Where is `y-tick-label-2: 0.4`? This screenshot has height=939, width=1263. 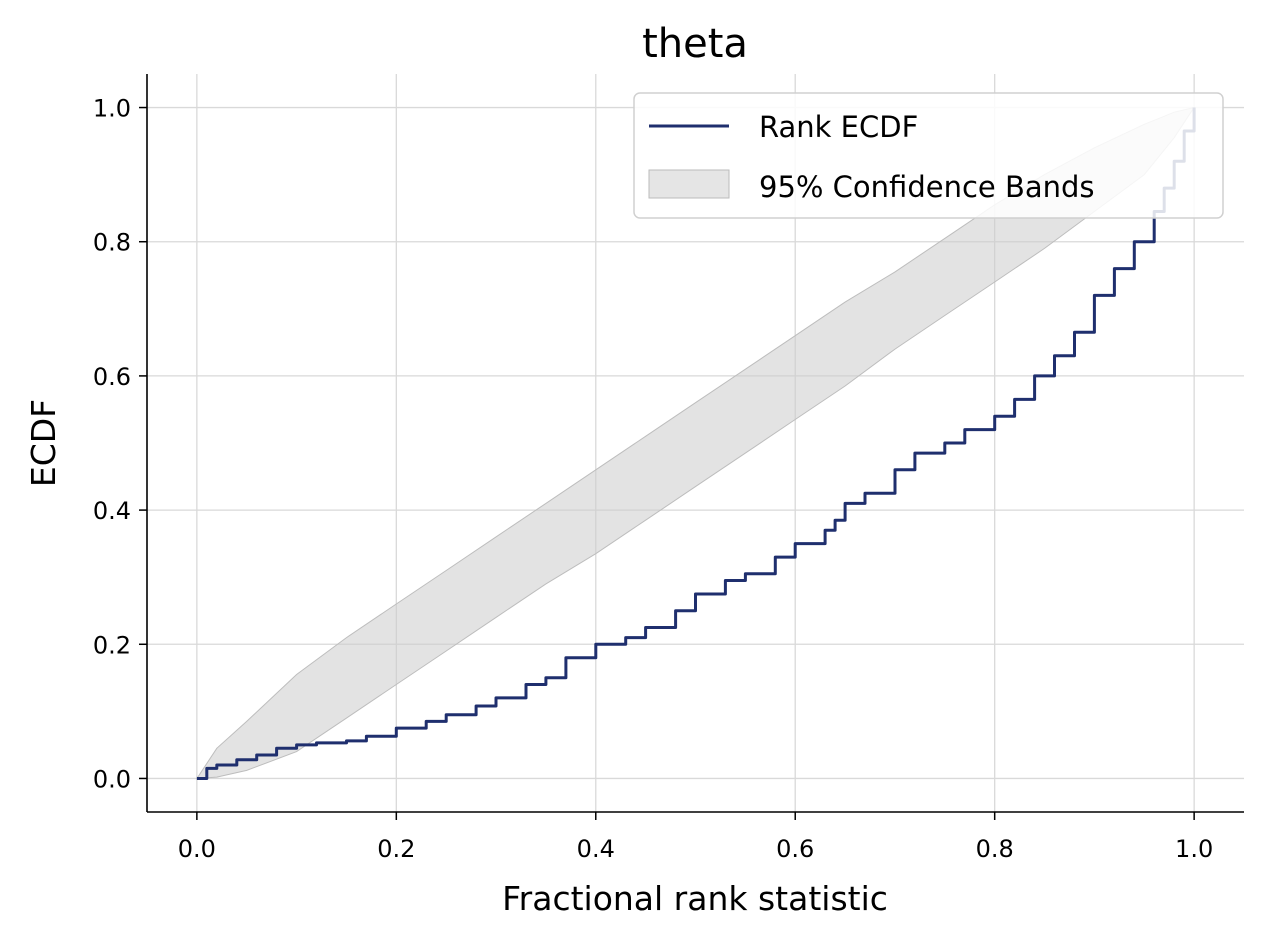
y-tick-label-2: 0.4 is located at coordinates (112, 511).